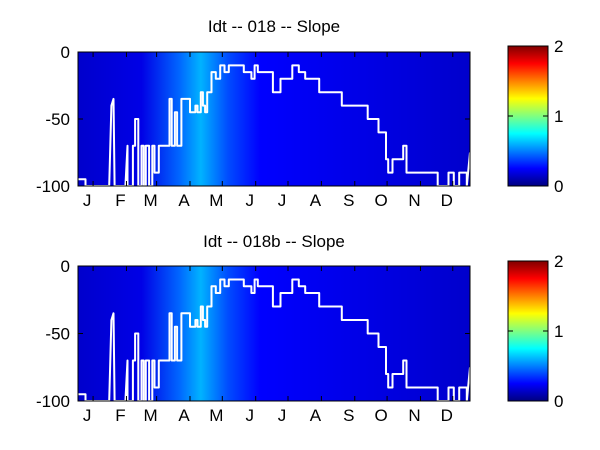  I want to click on chart-title: Idt -- 018 -- Slope, so click(274, 26).